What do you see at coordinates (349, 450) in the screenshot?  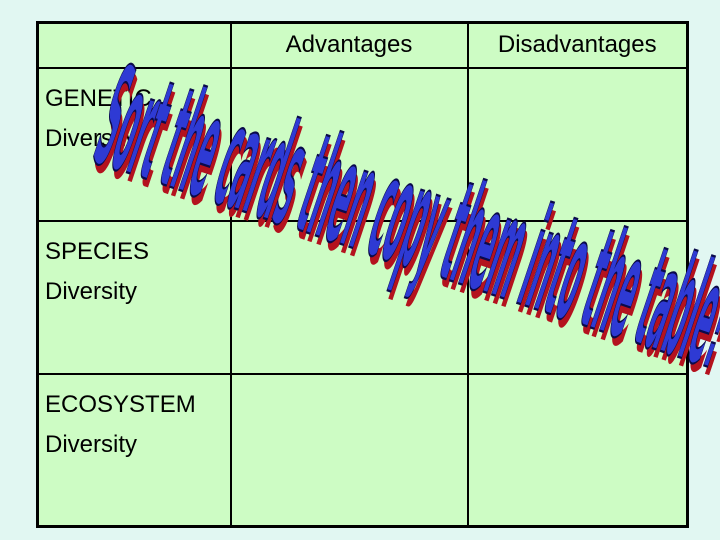 I see `cell-ecosystem-advantages` at bounding box center [349, 450].